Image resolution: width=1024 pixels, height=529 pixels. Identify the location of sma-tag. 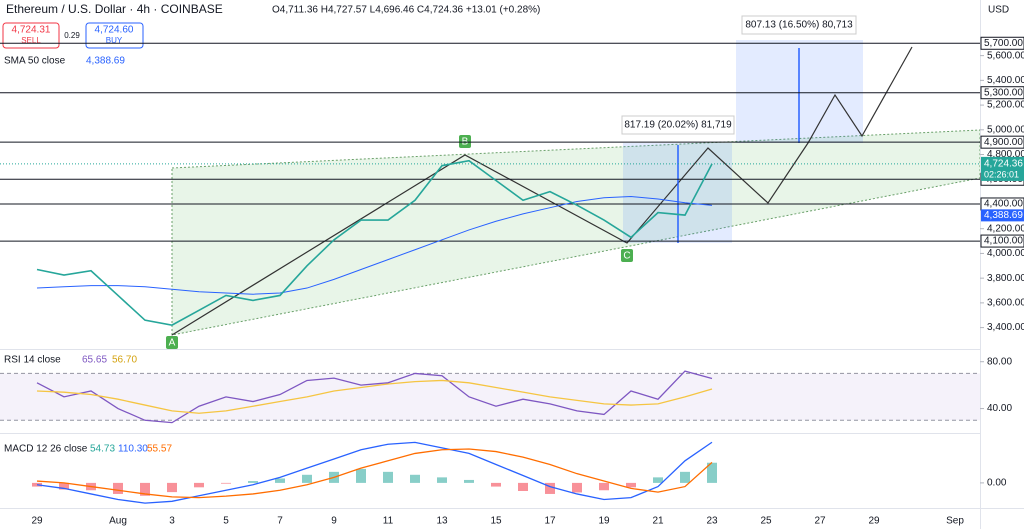
(1002, 215).